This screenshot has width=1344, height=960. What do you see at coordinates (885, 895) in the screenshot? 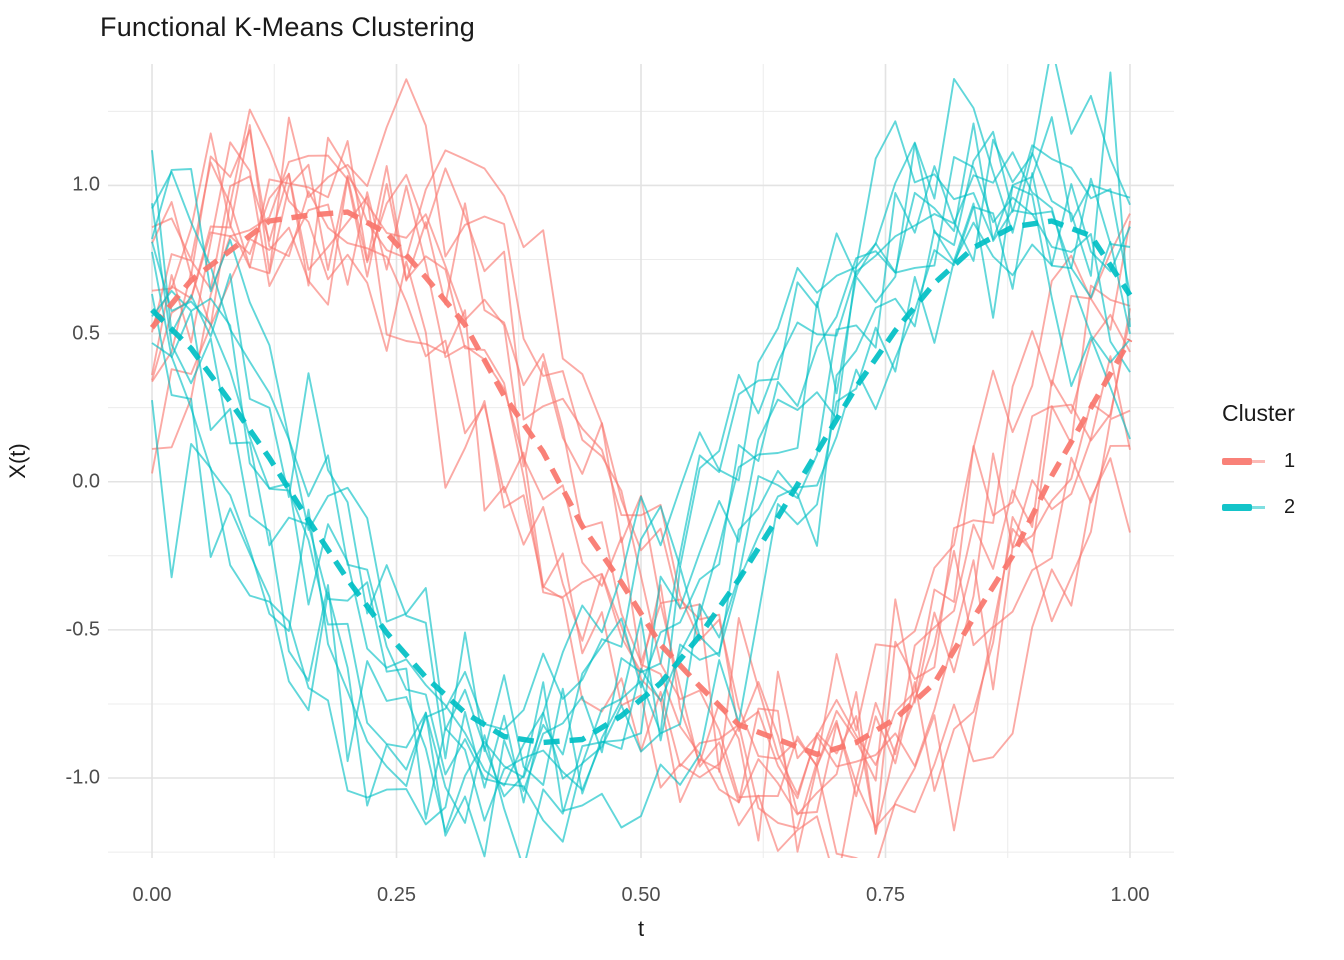
I see `x-tick-label: 0.75` at bounding box center [885, 895].